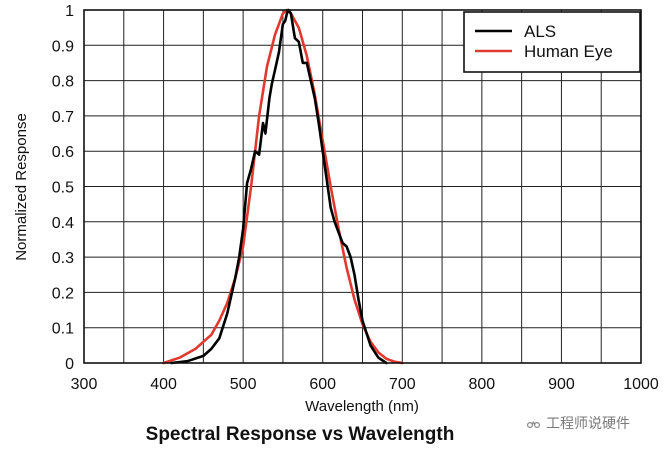 This screenshot has height=454, width=670. I want to click on x-tick-label: 1000, so click(641, 384).